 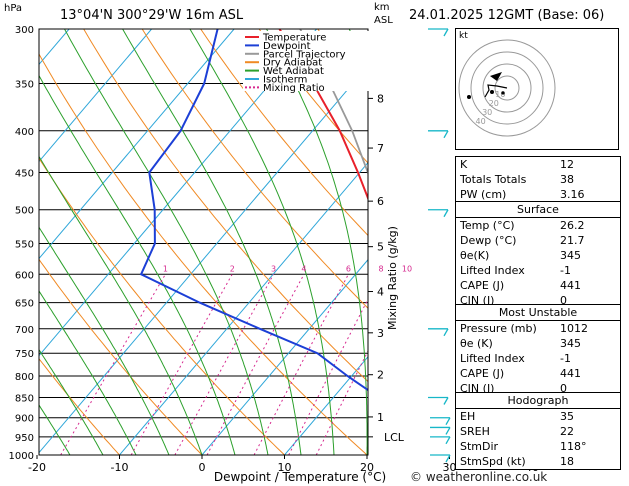 What do you see at coordinates (380, 148) in the screenshot?
I see `altitude-tick-label: 7` at bounding box center [380, 148].